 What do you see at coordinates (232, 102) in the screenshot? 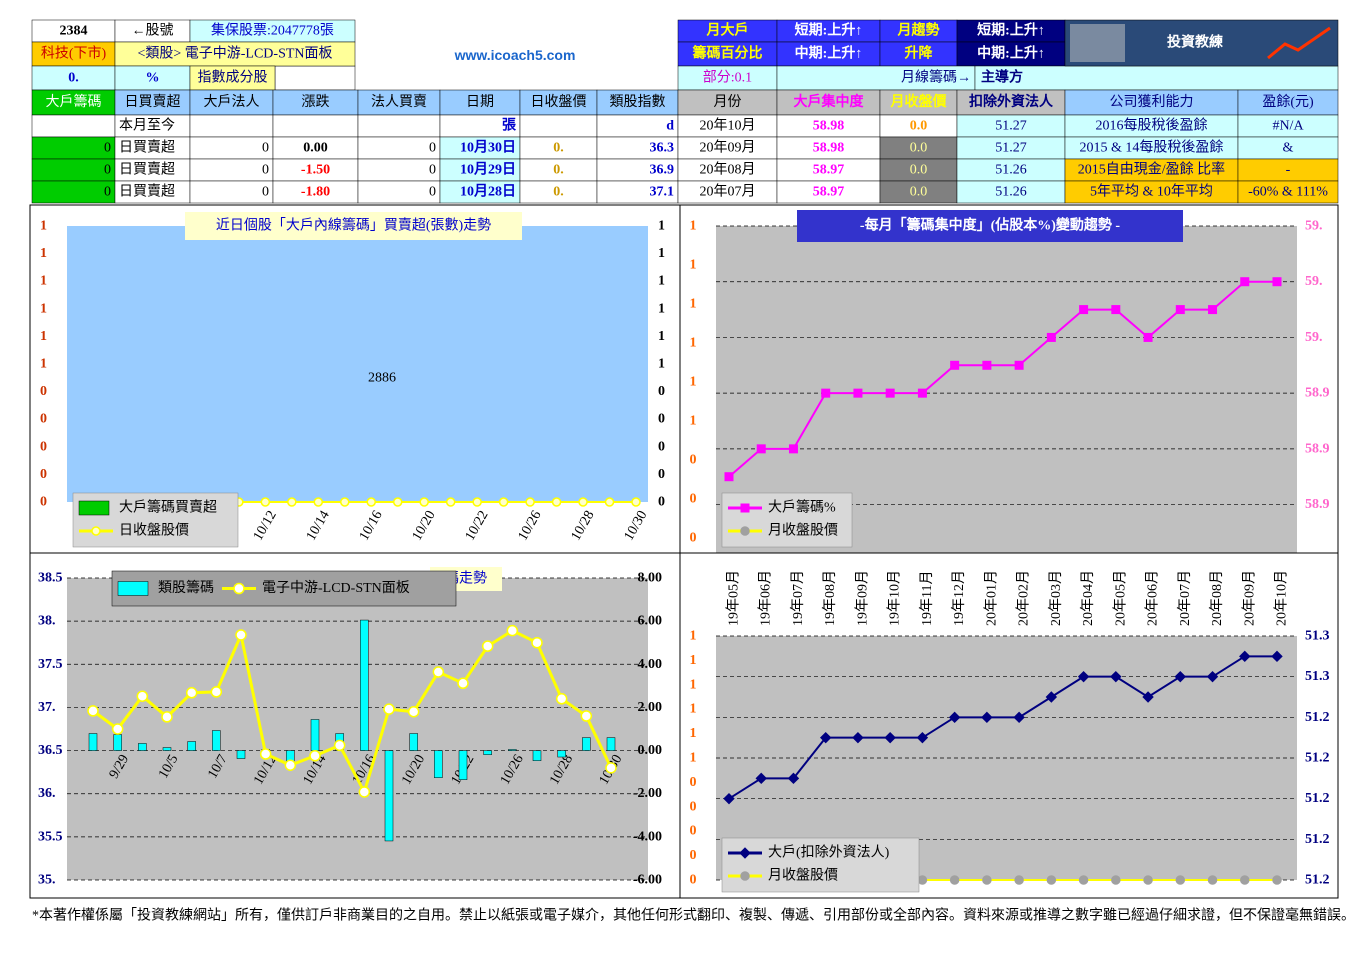
I see `table-text: 大戶法人` at bounding box center [232, 102].